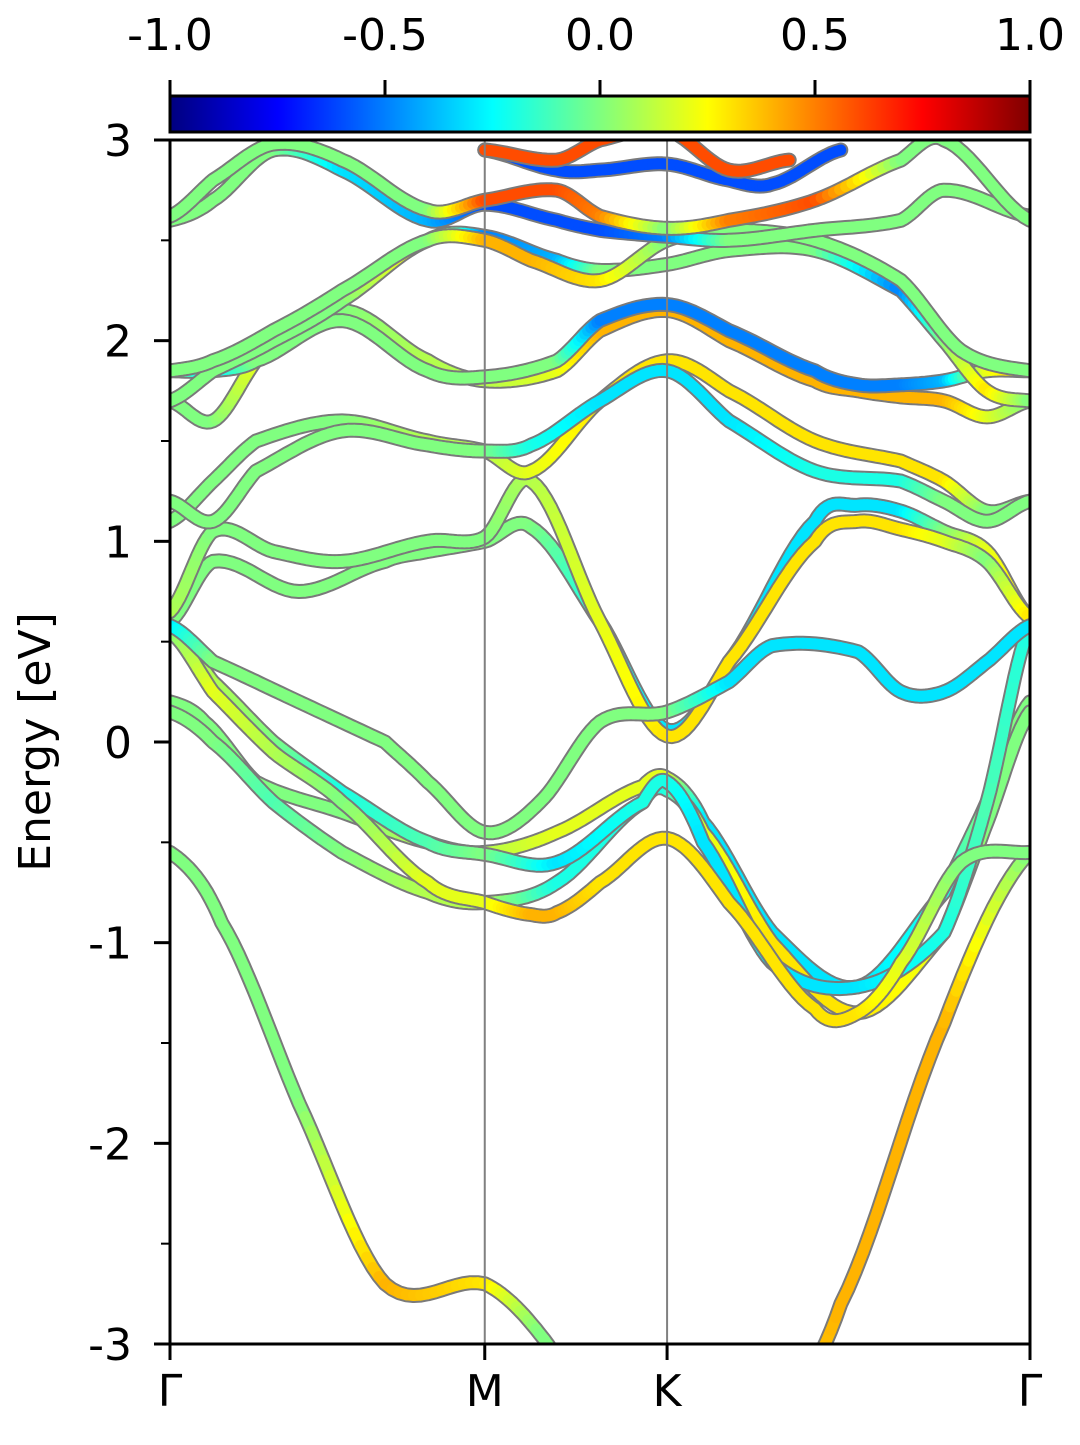  What do you see at coordinates (118, 342) in the screenshot?
I see `y-tick-label: 2` at bounding box center [118, 342].